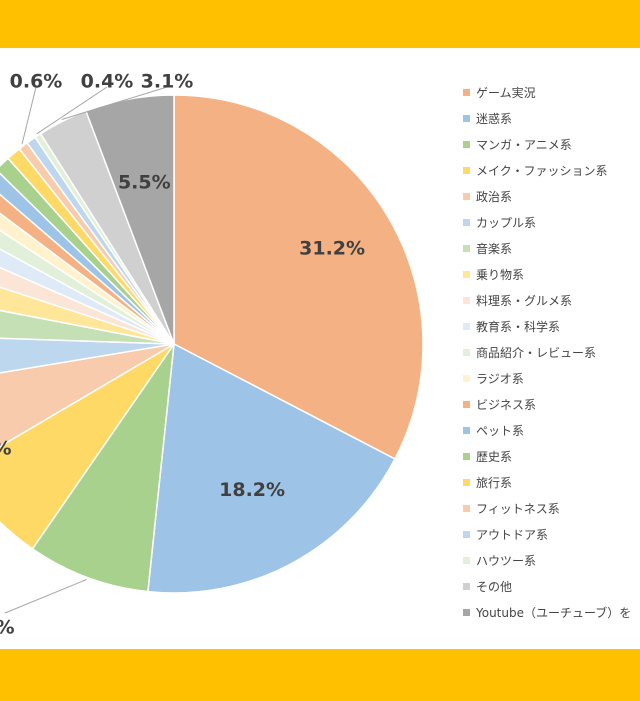 Image resolution: width=640 pixels, height=701 pixels. What do you see at coordinates (144, 182) in the screenshot?
I see `data-label-21: 5.5%` at bounding box center [144, 182].